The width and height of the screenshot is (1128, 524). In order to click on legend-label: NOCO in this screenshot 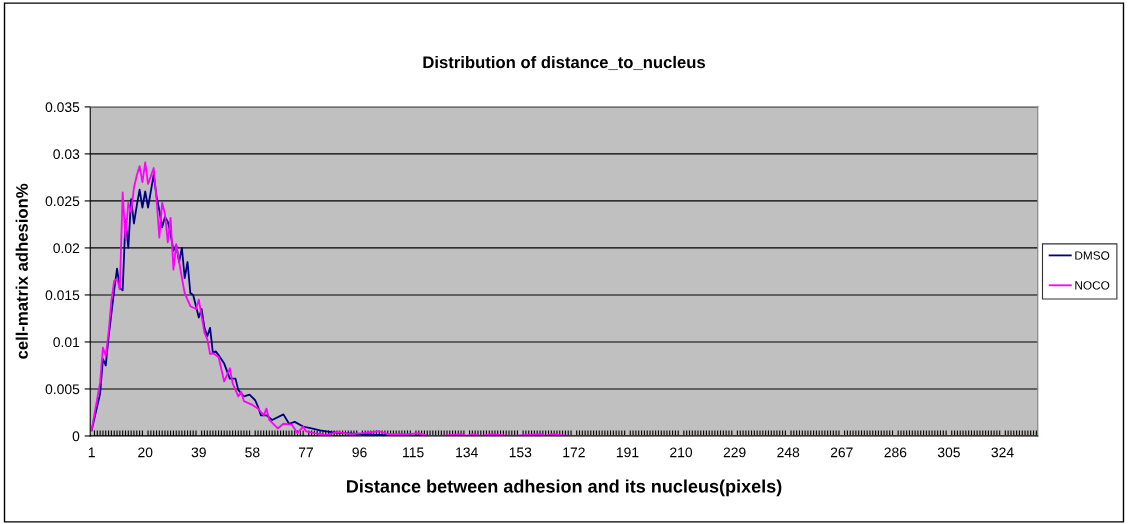, I will do `click(1092, 285)`.